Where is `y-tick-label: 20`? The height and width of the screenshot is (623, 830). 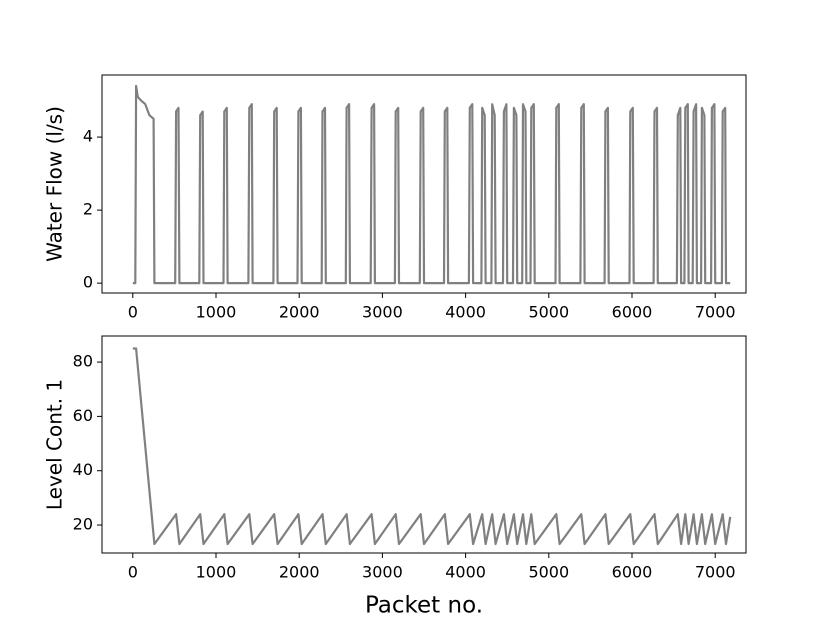
y-tick-label: 20 is located at coordinates (83, 524).